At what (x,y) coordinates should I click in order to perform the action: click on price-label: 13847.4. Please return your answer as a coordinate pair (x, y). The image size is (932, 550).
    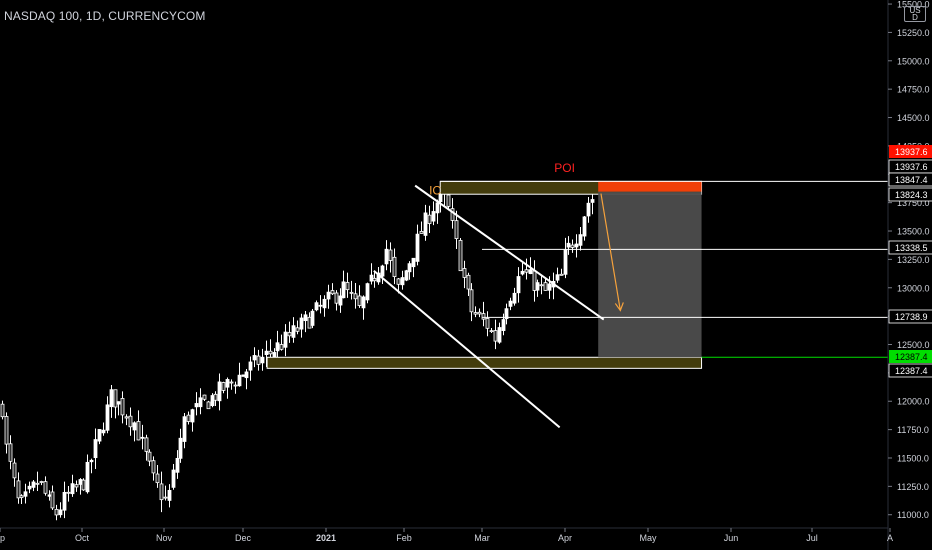
    Looking at the image, I should click on (910, 179).